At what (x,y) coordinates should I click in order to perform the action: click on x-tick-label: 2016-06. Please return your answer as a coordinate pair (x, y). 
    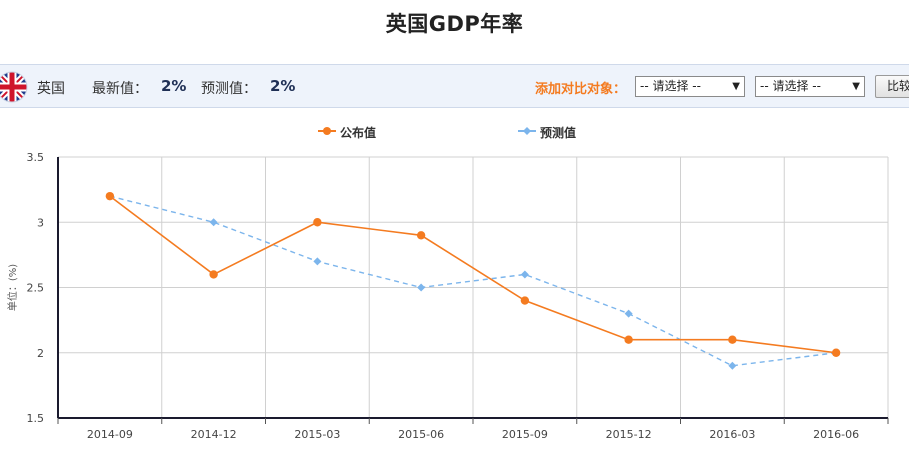
    Looking at the image, I should click on (836, 434).